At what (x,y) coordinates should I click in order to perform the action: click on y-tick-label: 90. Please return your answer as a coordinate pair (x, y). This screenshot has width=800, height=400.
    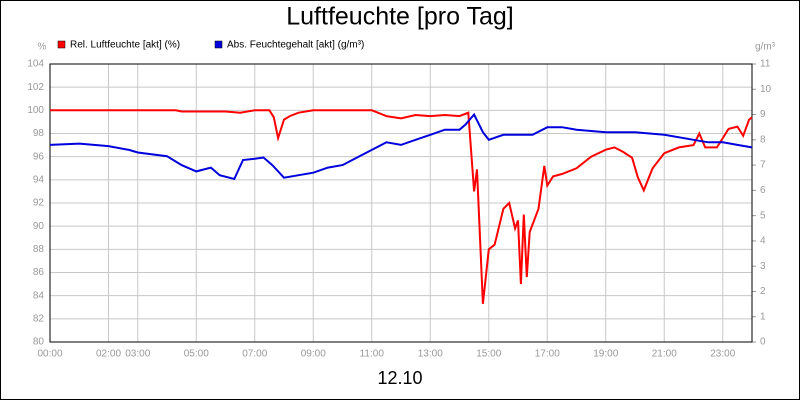
    Looking at the image, I should click on (39, 226).